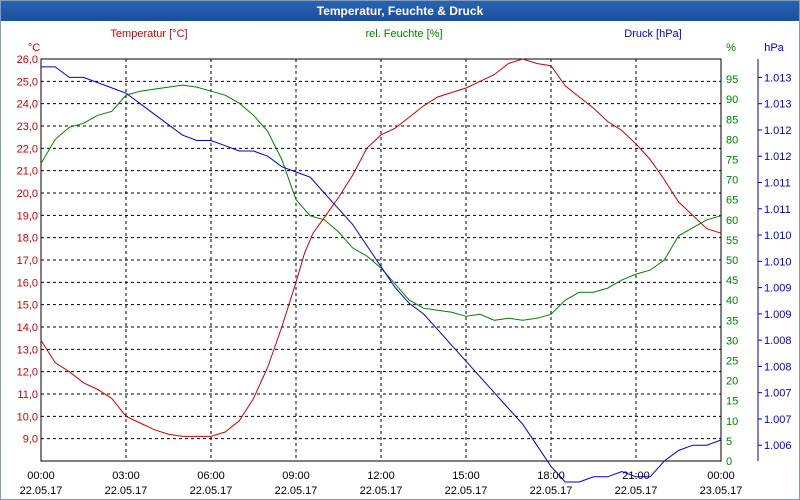  What do you see at coordinates (732, 221) in the screenshot?
I see `humidity-tick-label: 60` at bounding box center [732, 221].